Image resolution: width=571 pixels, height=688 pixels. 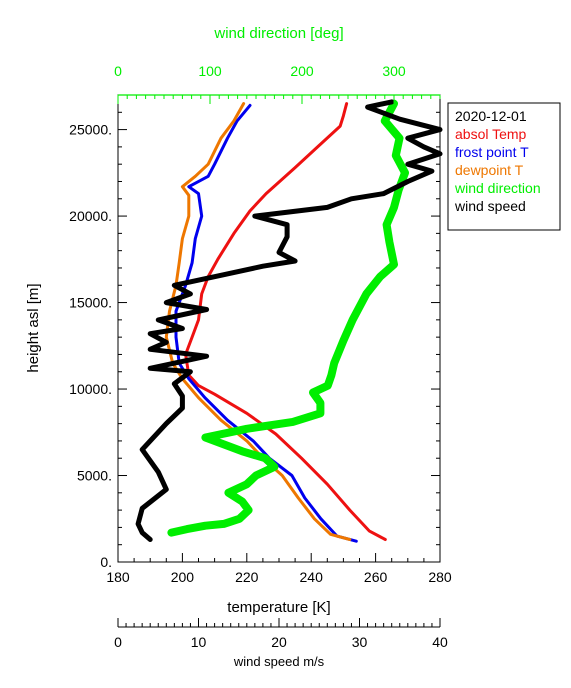 I want to click on legend-entry-wind-speed: wind speed, so click(x=490, y=206).